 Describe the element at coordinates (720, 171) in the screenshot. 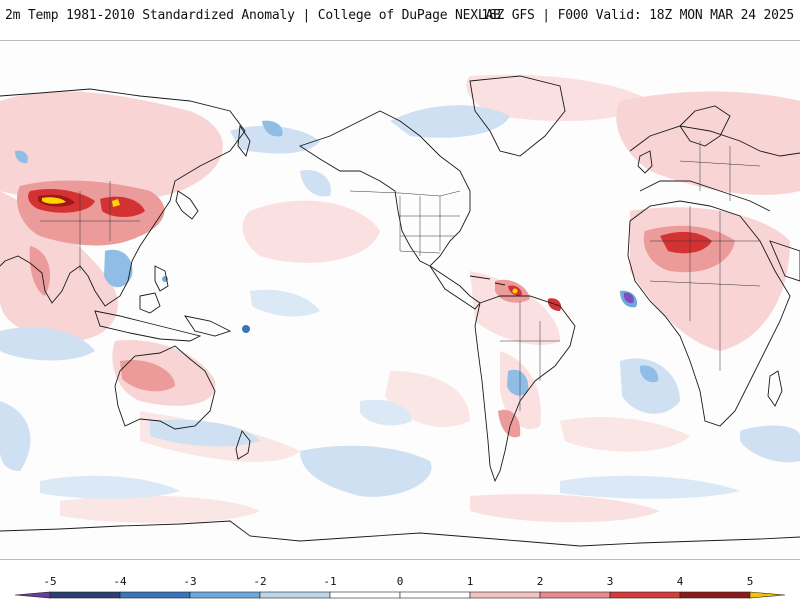

I see `border-europe` at that location.